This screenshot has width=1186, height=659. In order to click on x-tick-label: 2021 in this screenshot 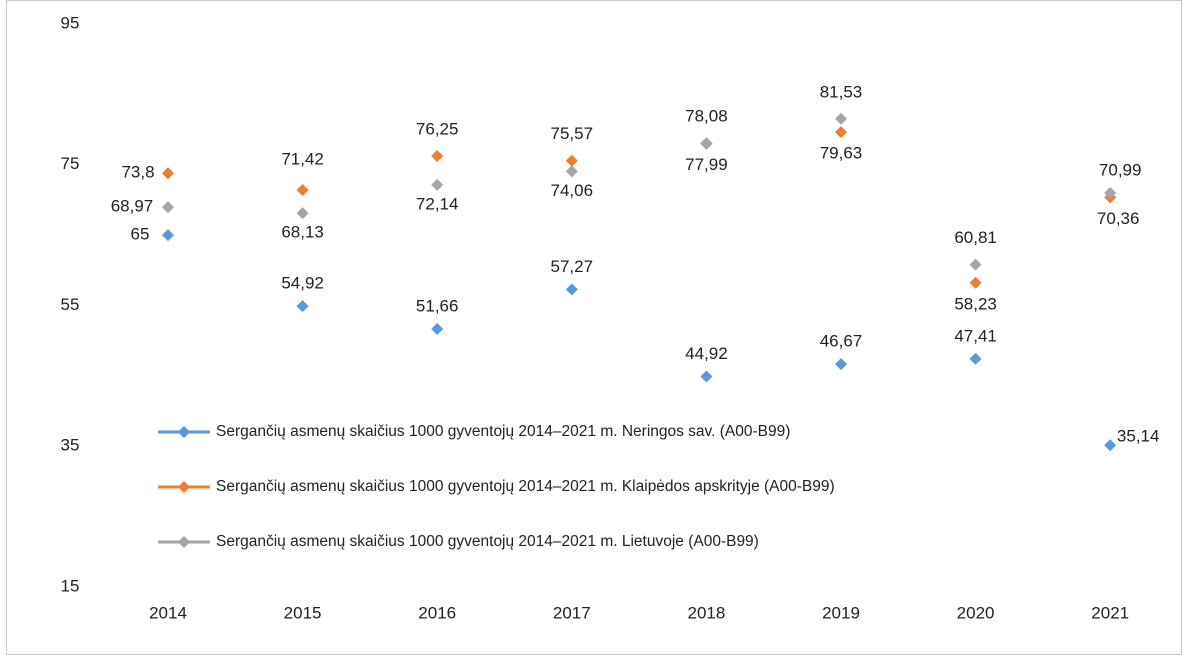, I will do `click(1110, 612)`.